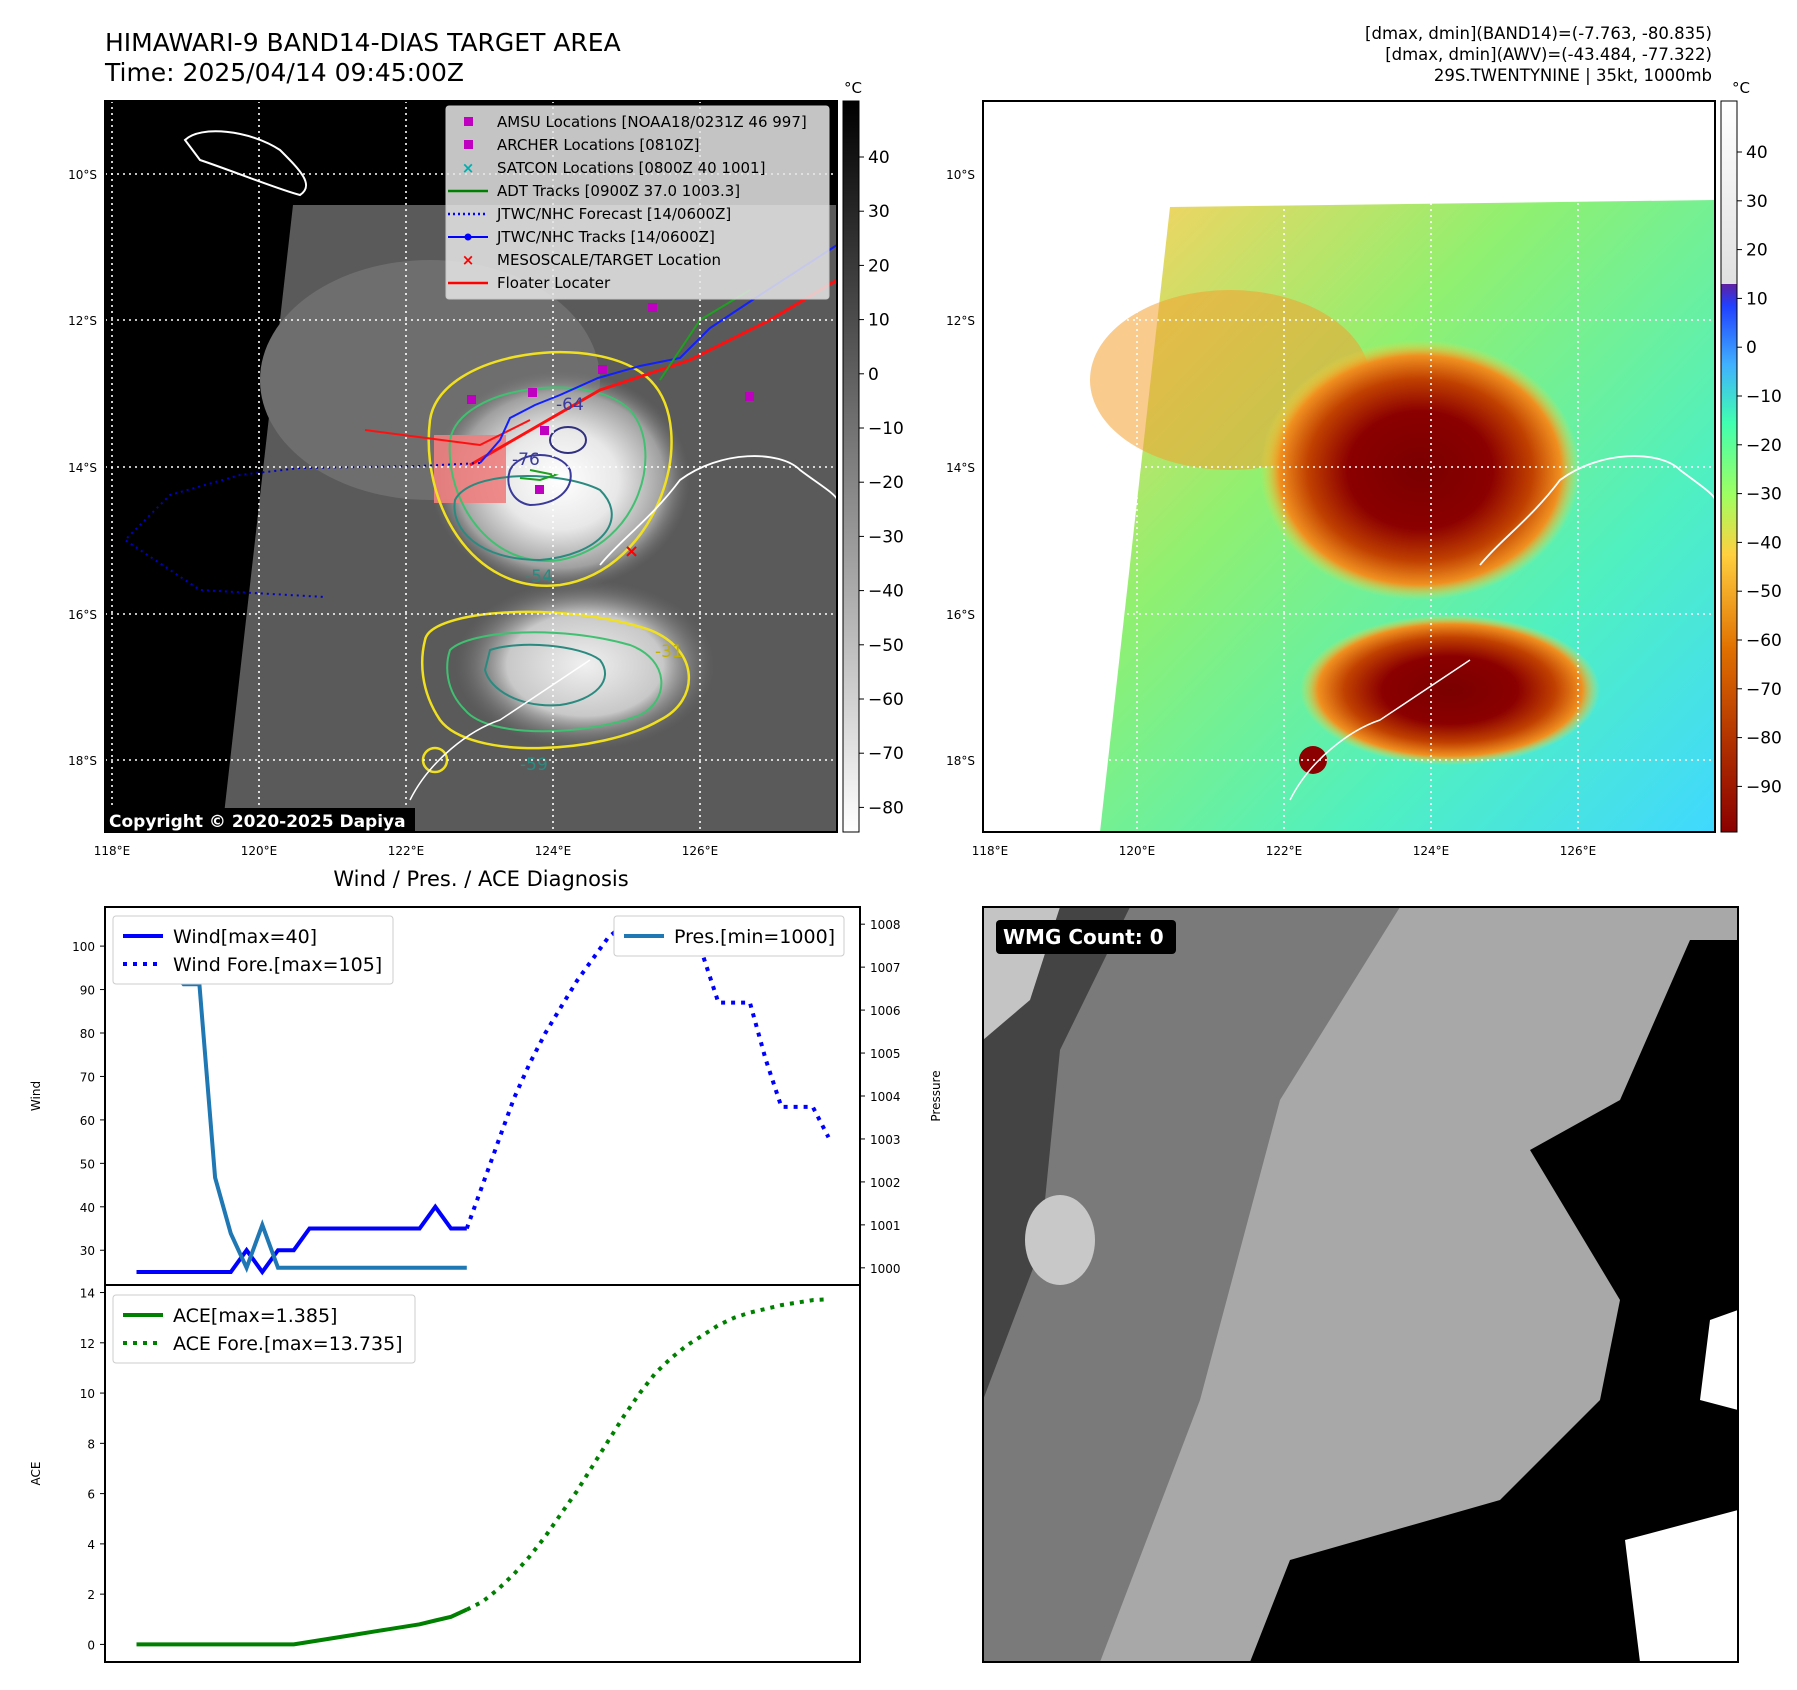 The image size is (1797, 1690). Describe the element at coordinates (635, 122) in the screenshot. I see `legend-entry: AMSU Locations [NOAA18/0231Z 46 997]` at that location.